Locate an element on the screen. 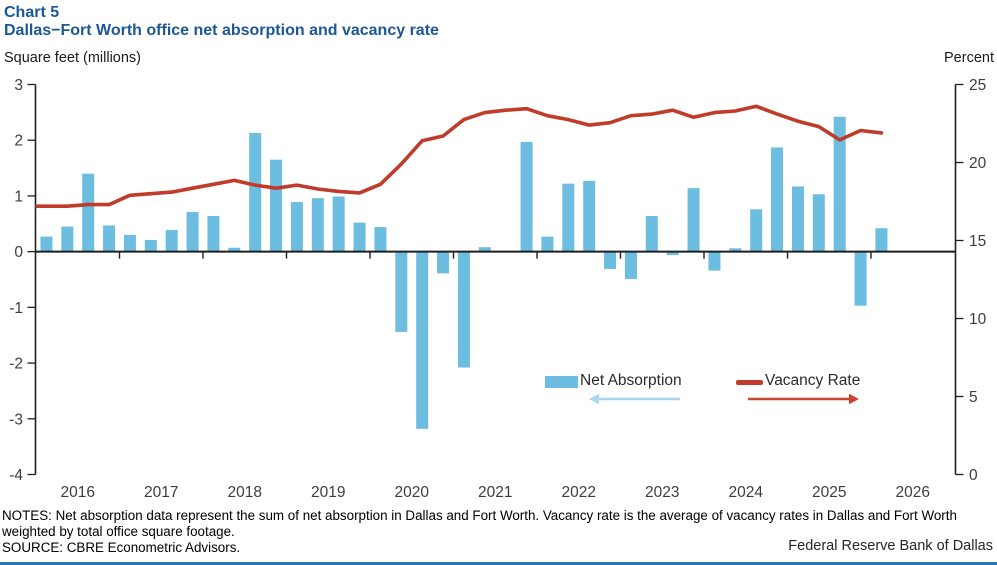 This screenshot has height=565, width=997. svg-text: -3 is located at coordinates (16, 419).